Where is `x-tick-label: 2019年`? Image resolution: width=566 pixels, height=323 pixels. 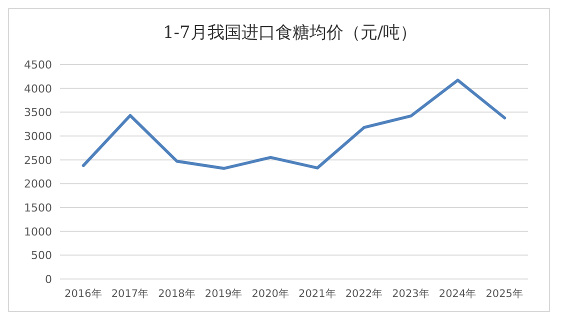
x-tick-label: 2019年 is located at coordinates (223, 294).